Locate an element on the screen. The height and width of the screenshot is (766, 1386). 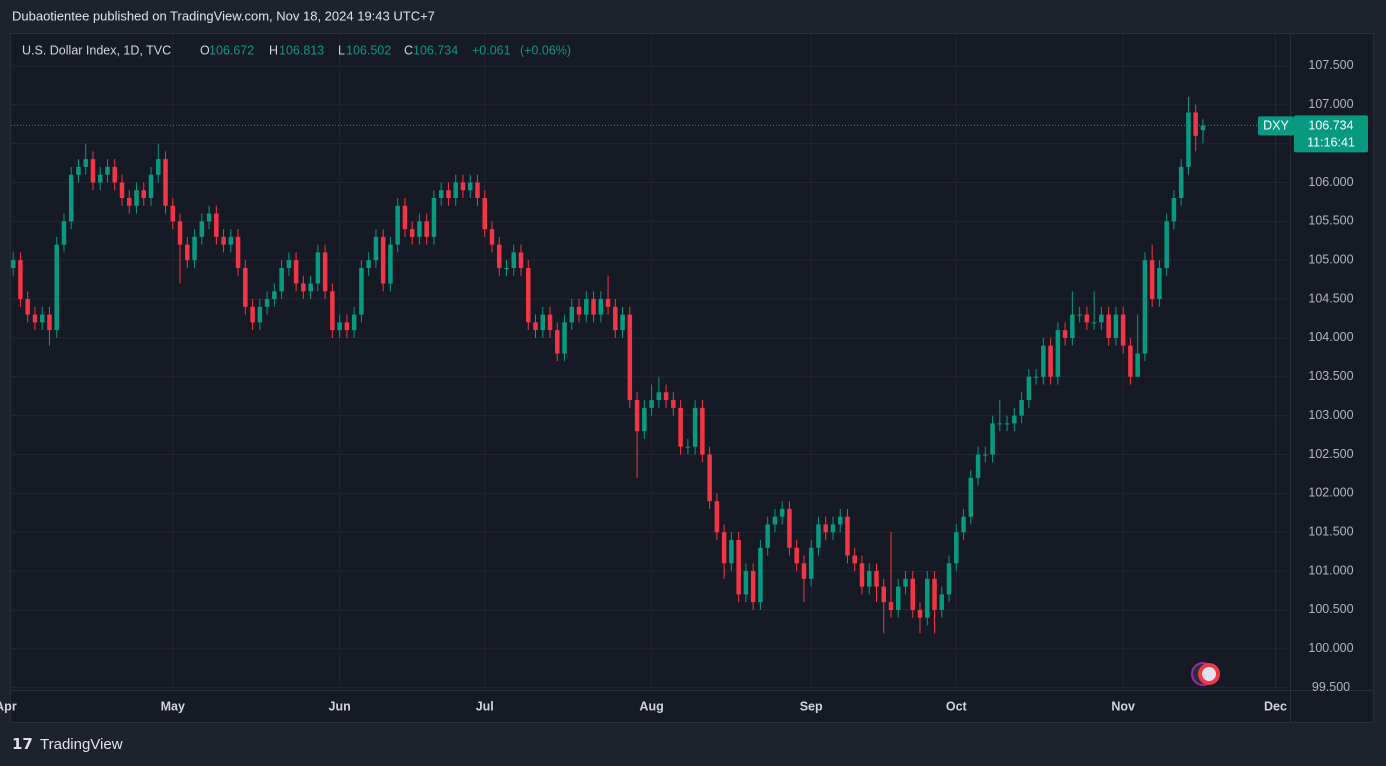
x-tick-label: Dec is located at coordinates (1275, 706).